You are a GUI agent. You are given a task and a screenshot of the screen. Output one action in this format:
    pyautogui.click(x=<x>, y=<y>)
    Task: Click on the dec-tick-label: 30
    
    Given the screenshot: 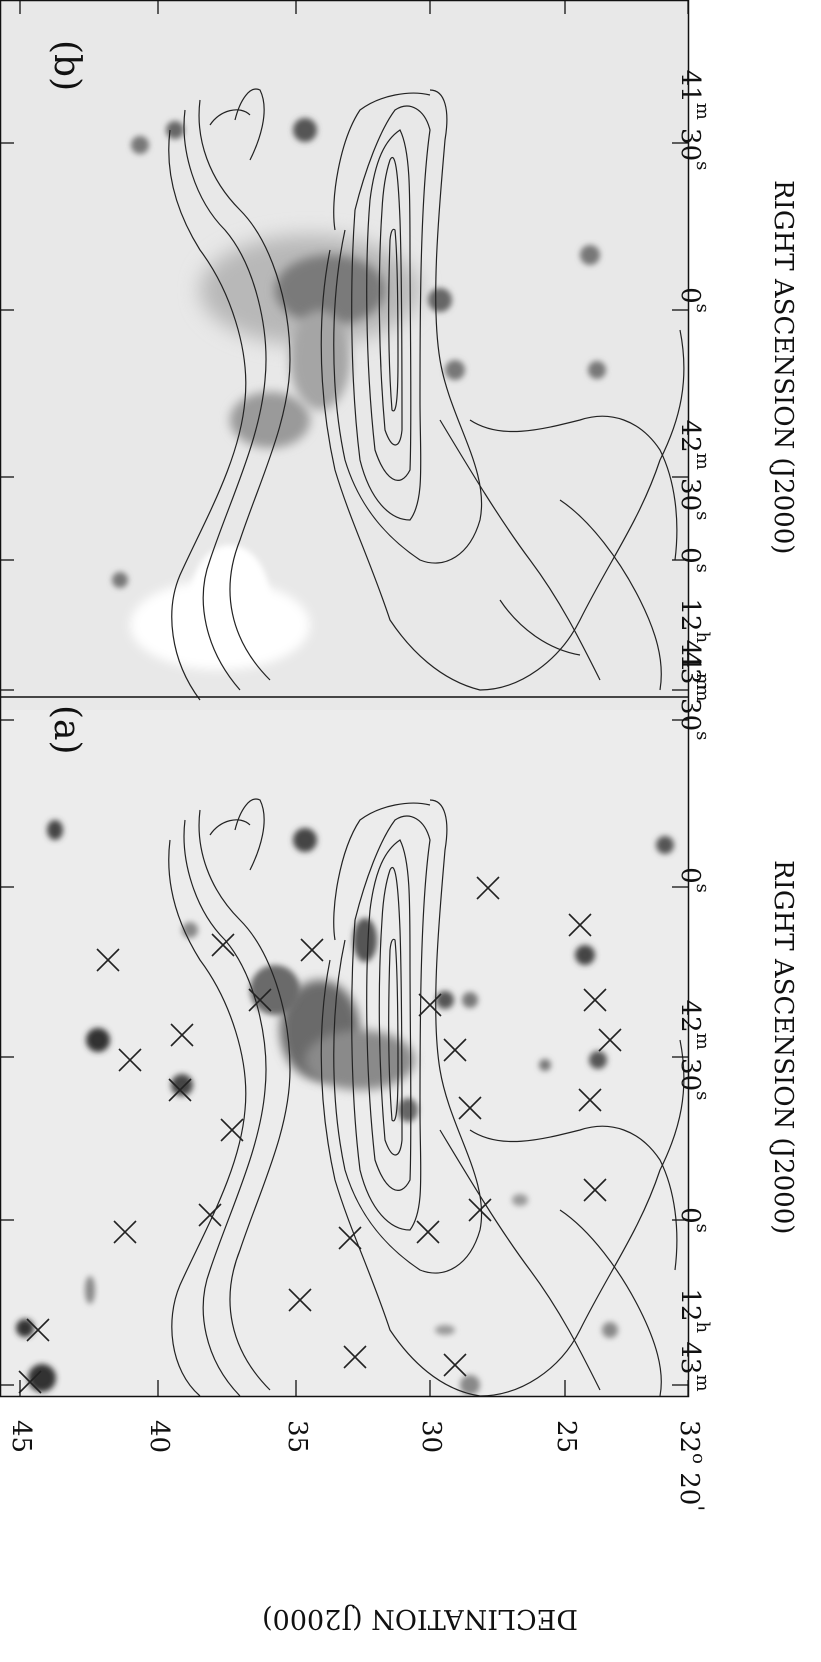 What is the action you would take?
    pyautogui.click(x=431, y=1436)
    